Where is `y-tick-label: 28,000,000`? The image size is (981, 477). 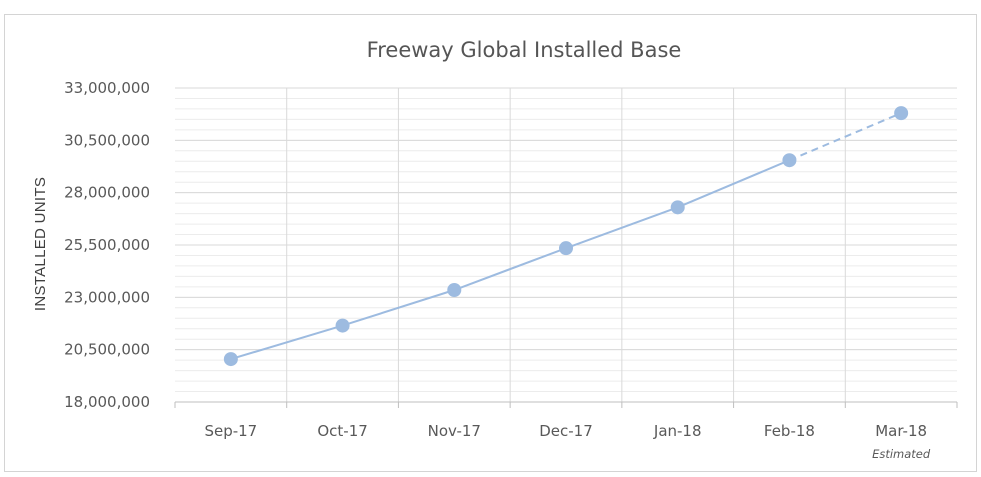 y-tick-label: 28,000,000 is located at coordinates (107, 193).